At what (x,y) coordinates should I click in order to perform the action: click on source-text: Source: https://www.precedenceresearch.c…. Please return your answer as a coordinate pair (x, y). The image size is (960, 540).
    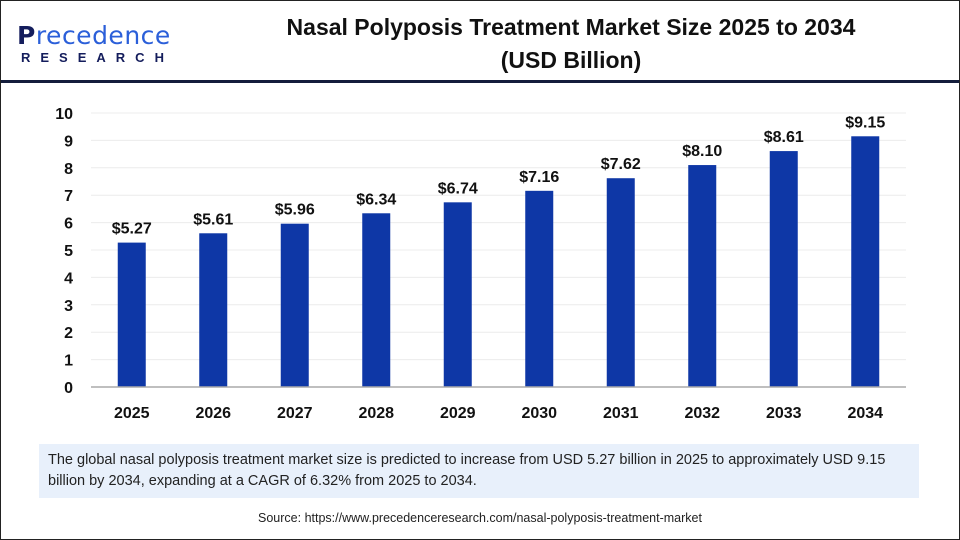
    Looking at the image, I should click on (480, 518).